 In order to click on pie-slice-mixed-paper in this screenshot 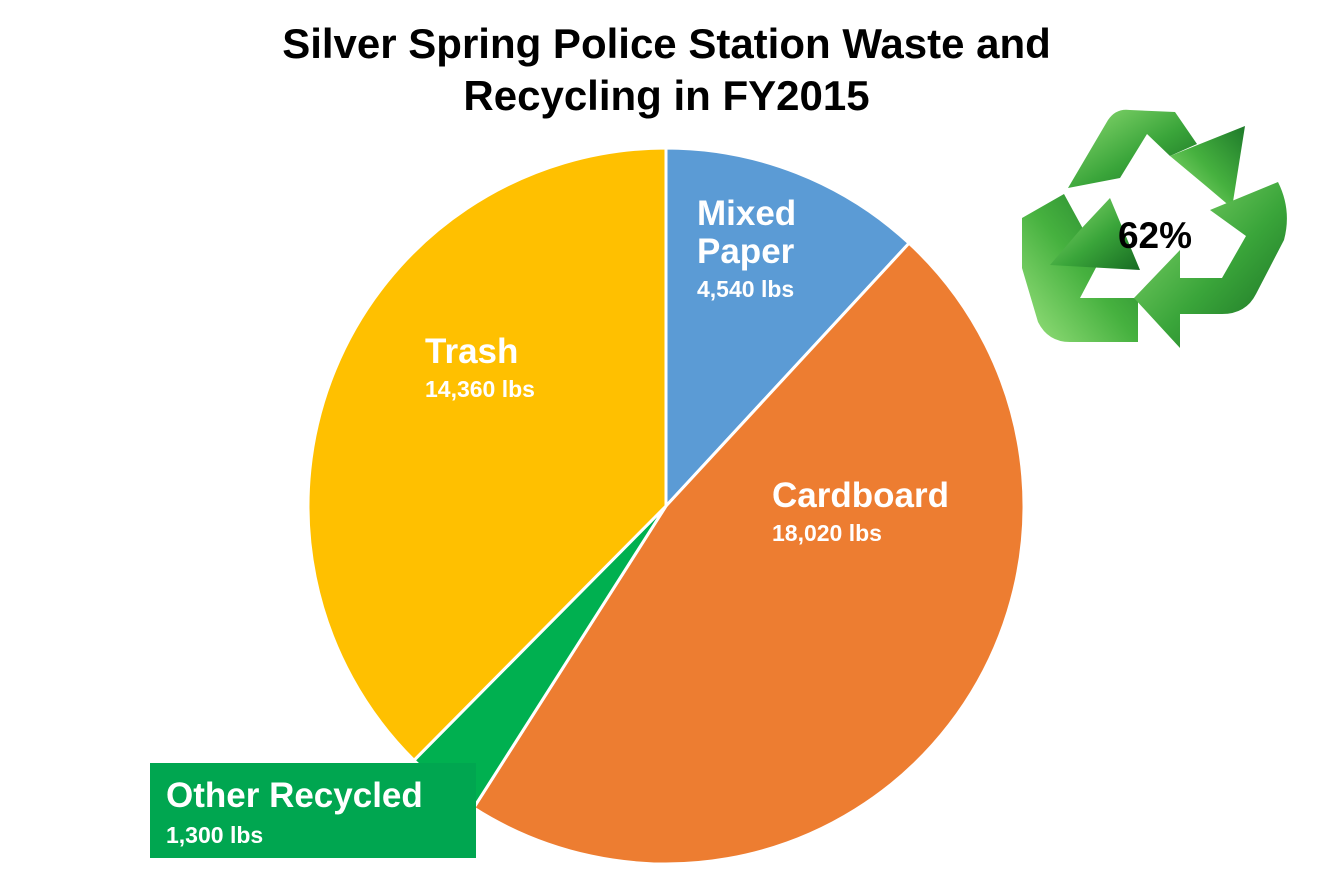, I will do `click(787, 327)`.